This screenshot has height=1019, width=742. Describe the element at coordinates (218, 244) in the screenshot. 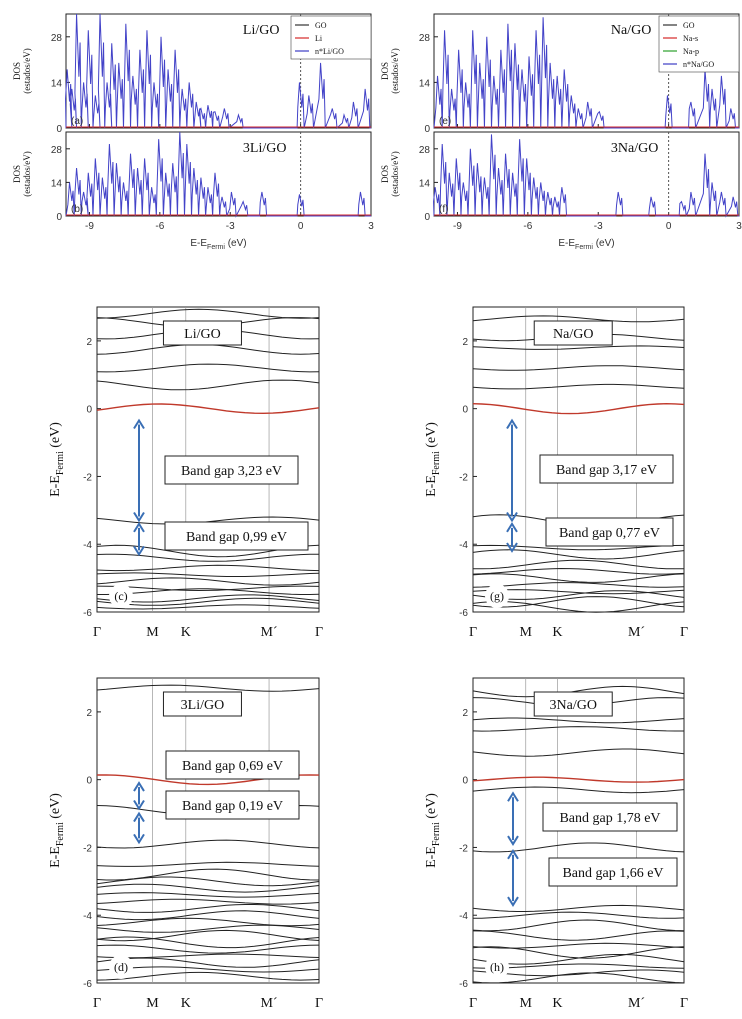

I see `dos-xlabel: E-EFermi (eV)` at that location.